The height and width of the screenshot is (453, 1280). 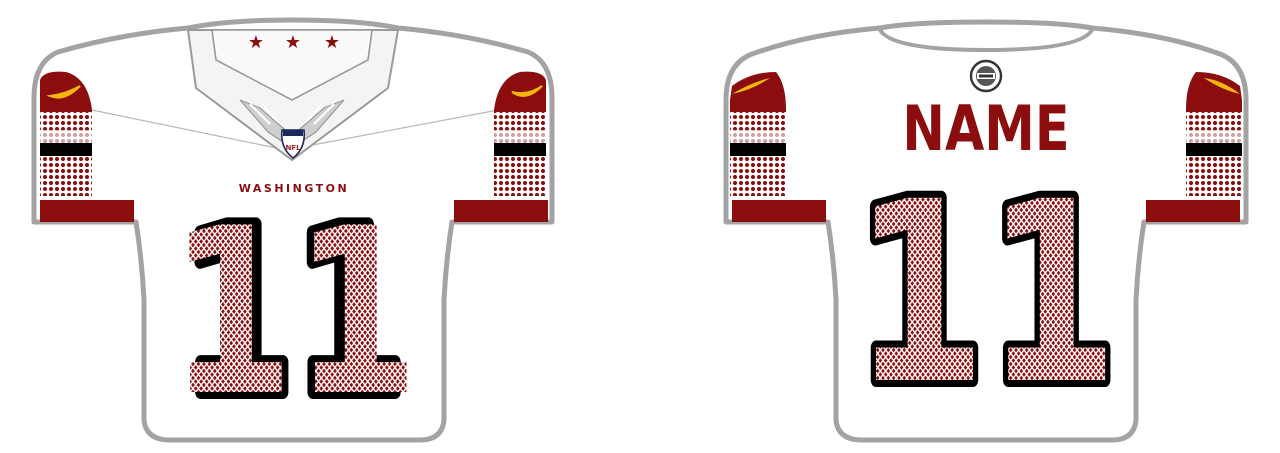 What do you see at coordinates (293, 148) in the screenshot?
I see `shield-text: NFL` at bounding box center [293, 148].